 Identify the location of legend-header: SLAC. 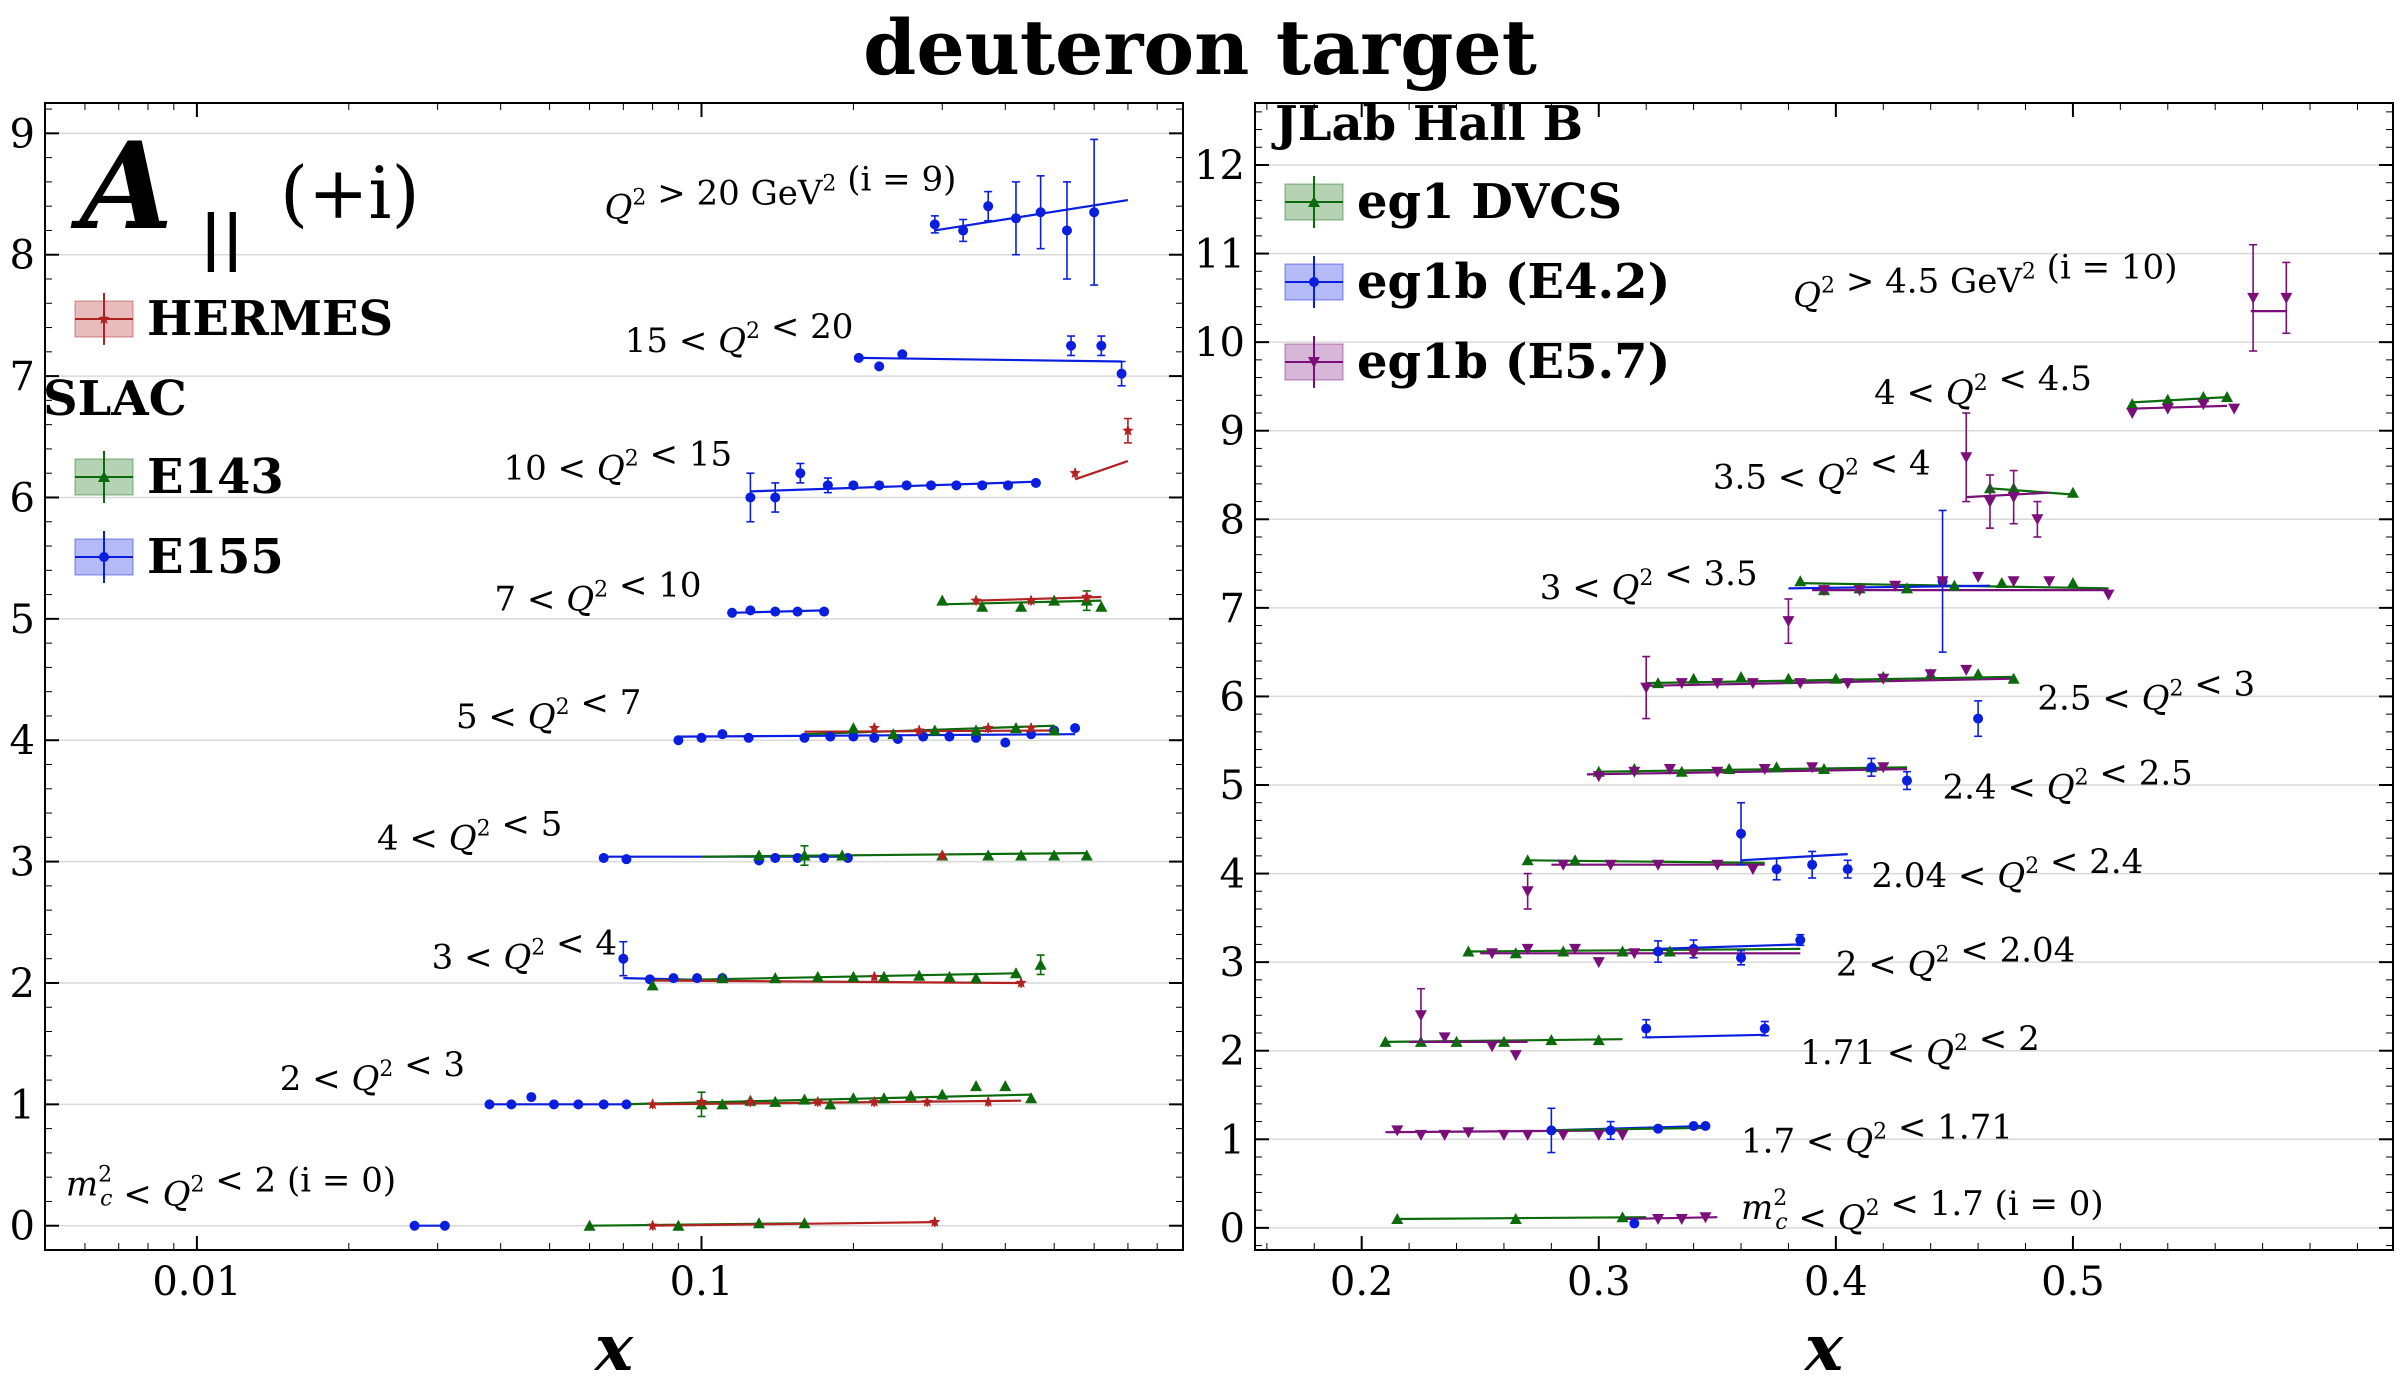
(115, 399).